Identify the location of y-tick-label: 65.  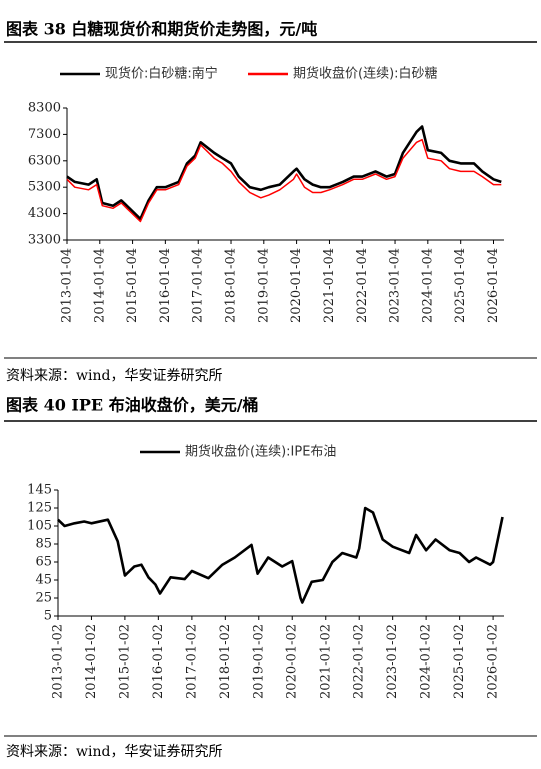
(43, 562).